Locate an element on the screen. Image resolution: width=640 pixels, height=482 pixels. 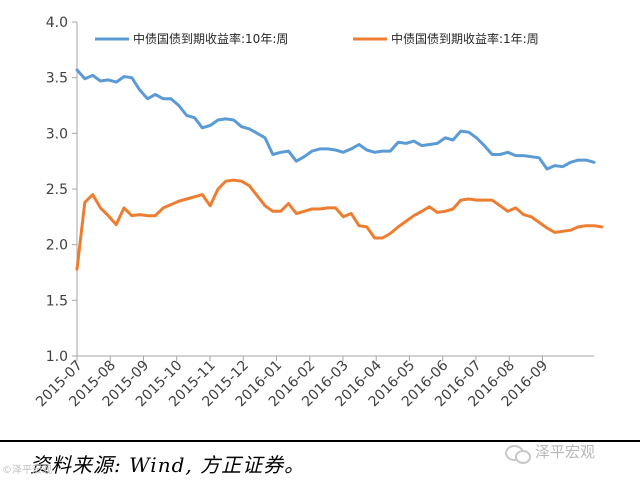
wechat-icon is located at coordinates (518, 453).